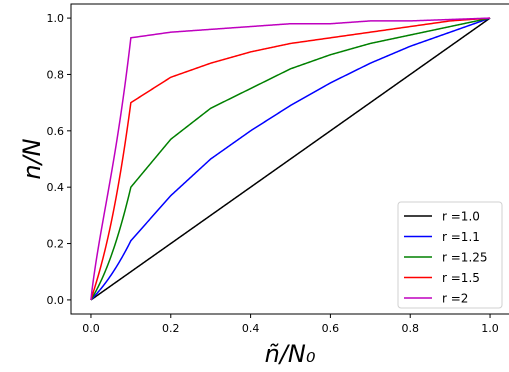 This screenshot has width=509, height=372. Describe the element at coordinates (455, 299) in the screenshot. I see `legend-label: r =2` at that location.